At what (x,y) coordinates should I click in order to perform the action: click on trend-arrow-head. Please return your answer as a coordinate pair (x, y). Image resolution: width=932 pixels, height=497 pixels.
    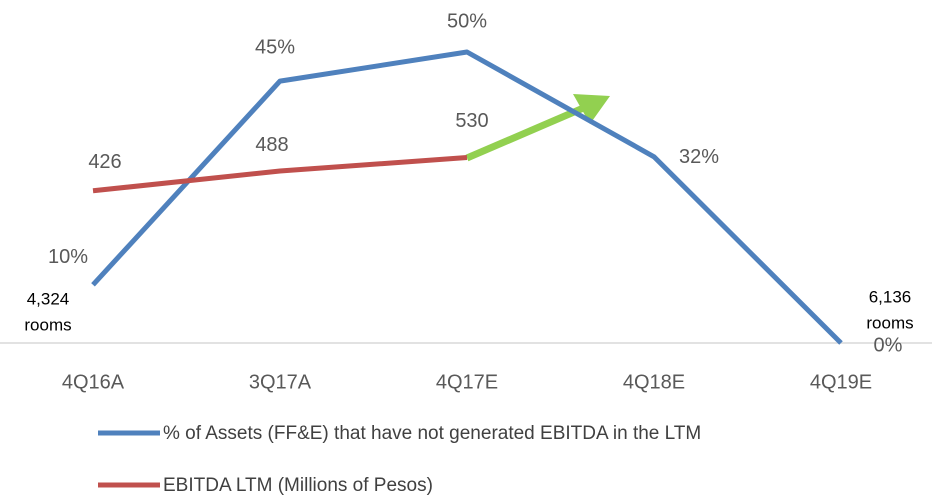
    Looking at the image, I should click on (591, 109).